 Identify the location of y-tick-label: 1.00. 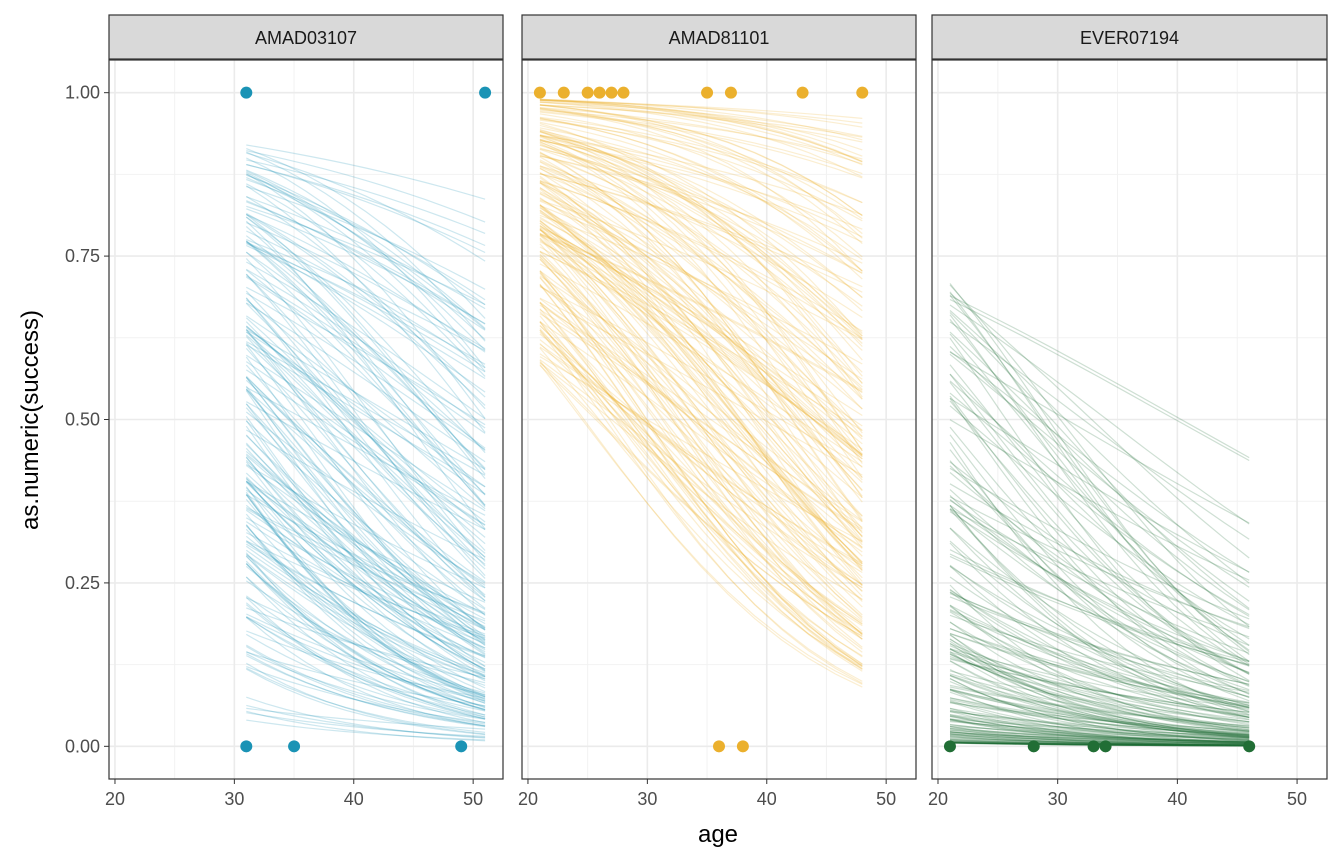
(82, 93).